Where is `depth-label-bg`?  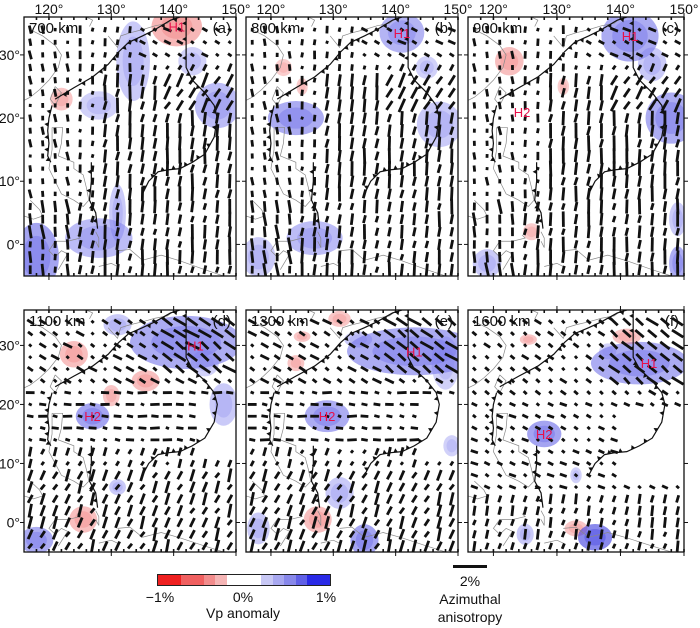 depth-label-bg is located at coordinates (57, 28).